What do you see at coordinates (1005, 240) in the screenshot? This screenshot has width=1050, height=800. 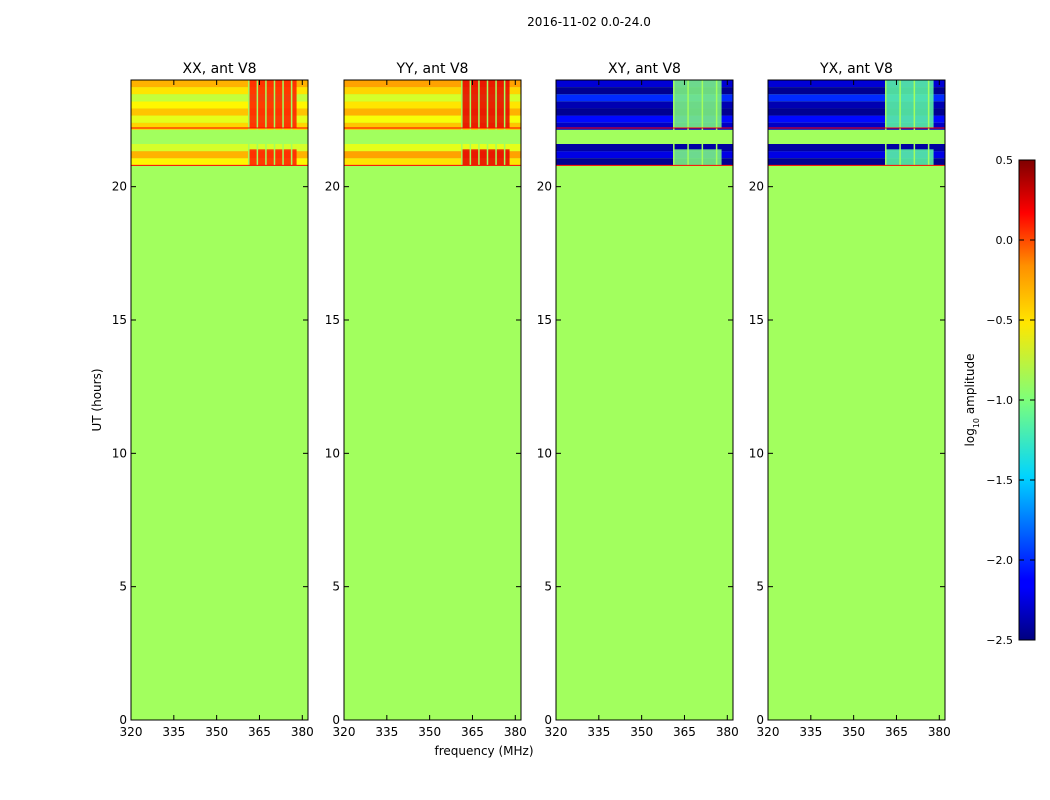 I see `colorbar-tick-label: 0.0` at bounding box center [1005, 240].